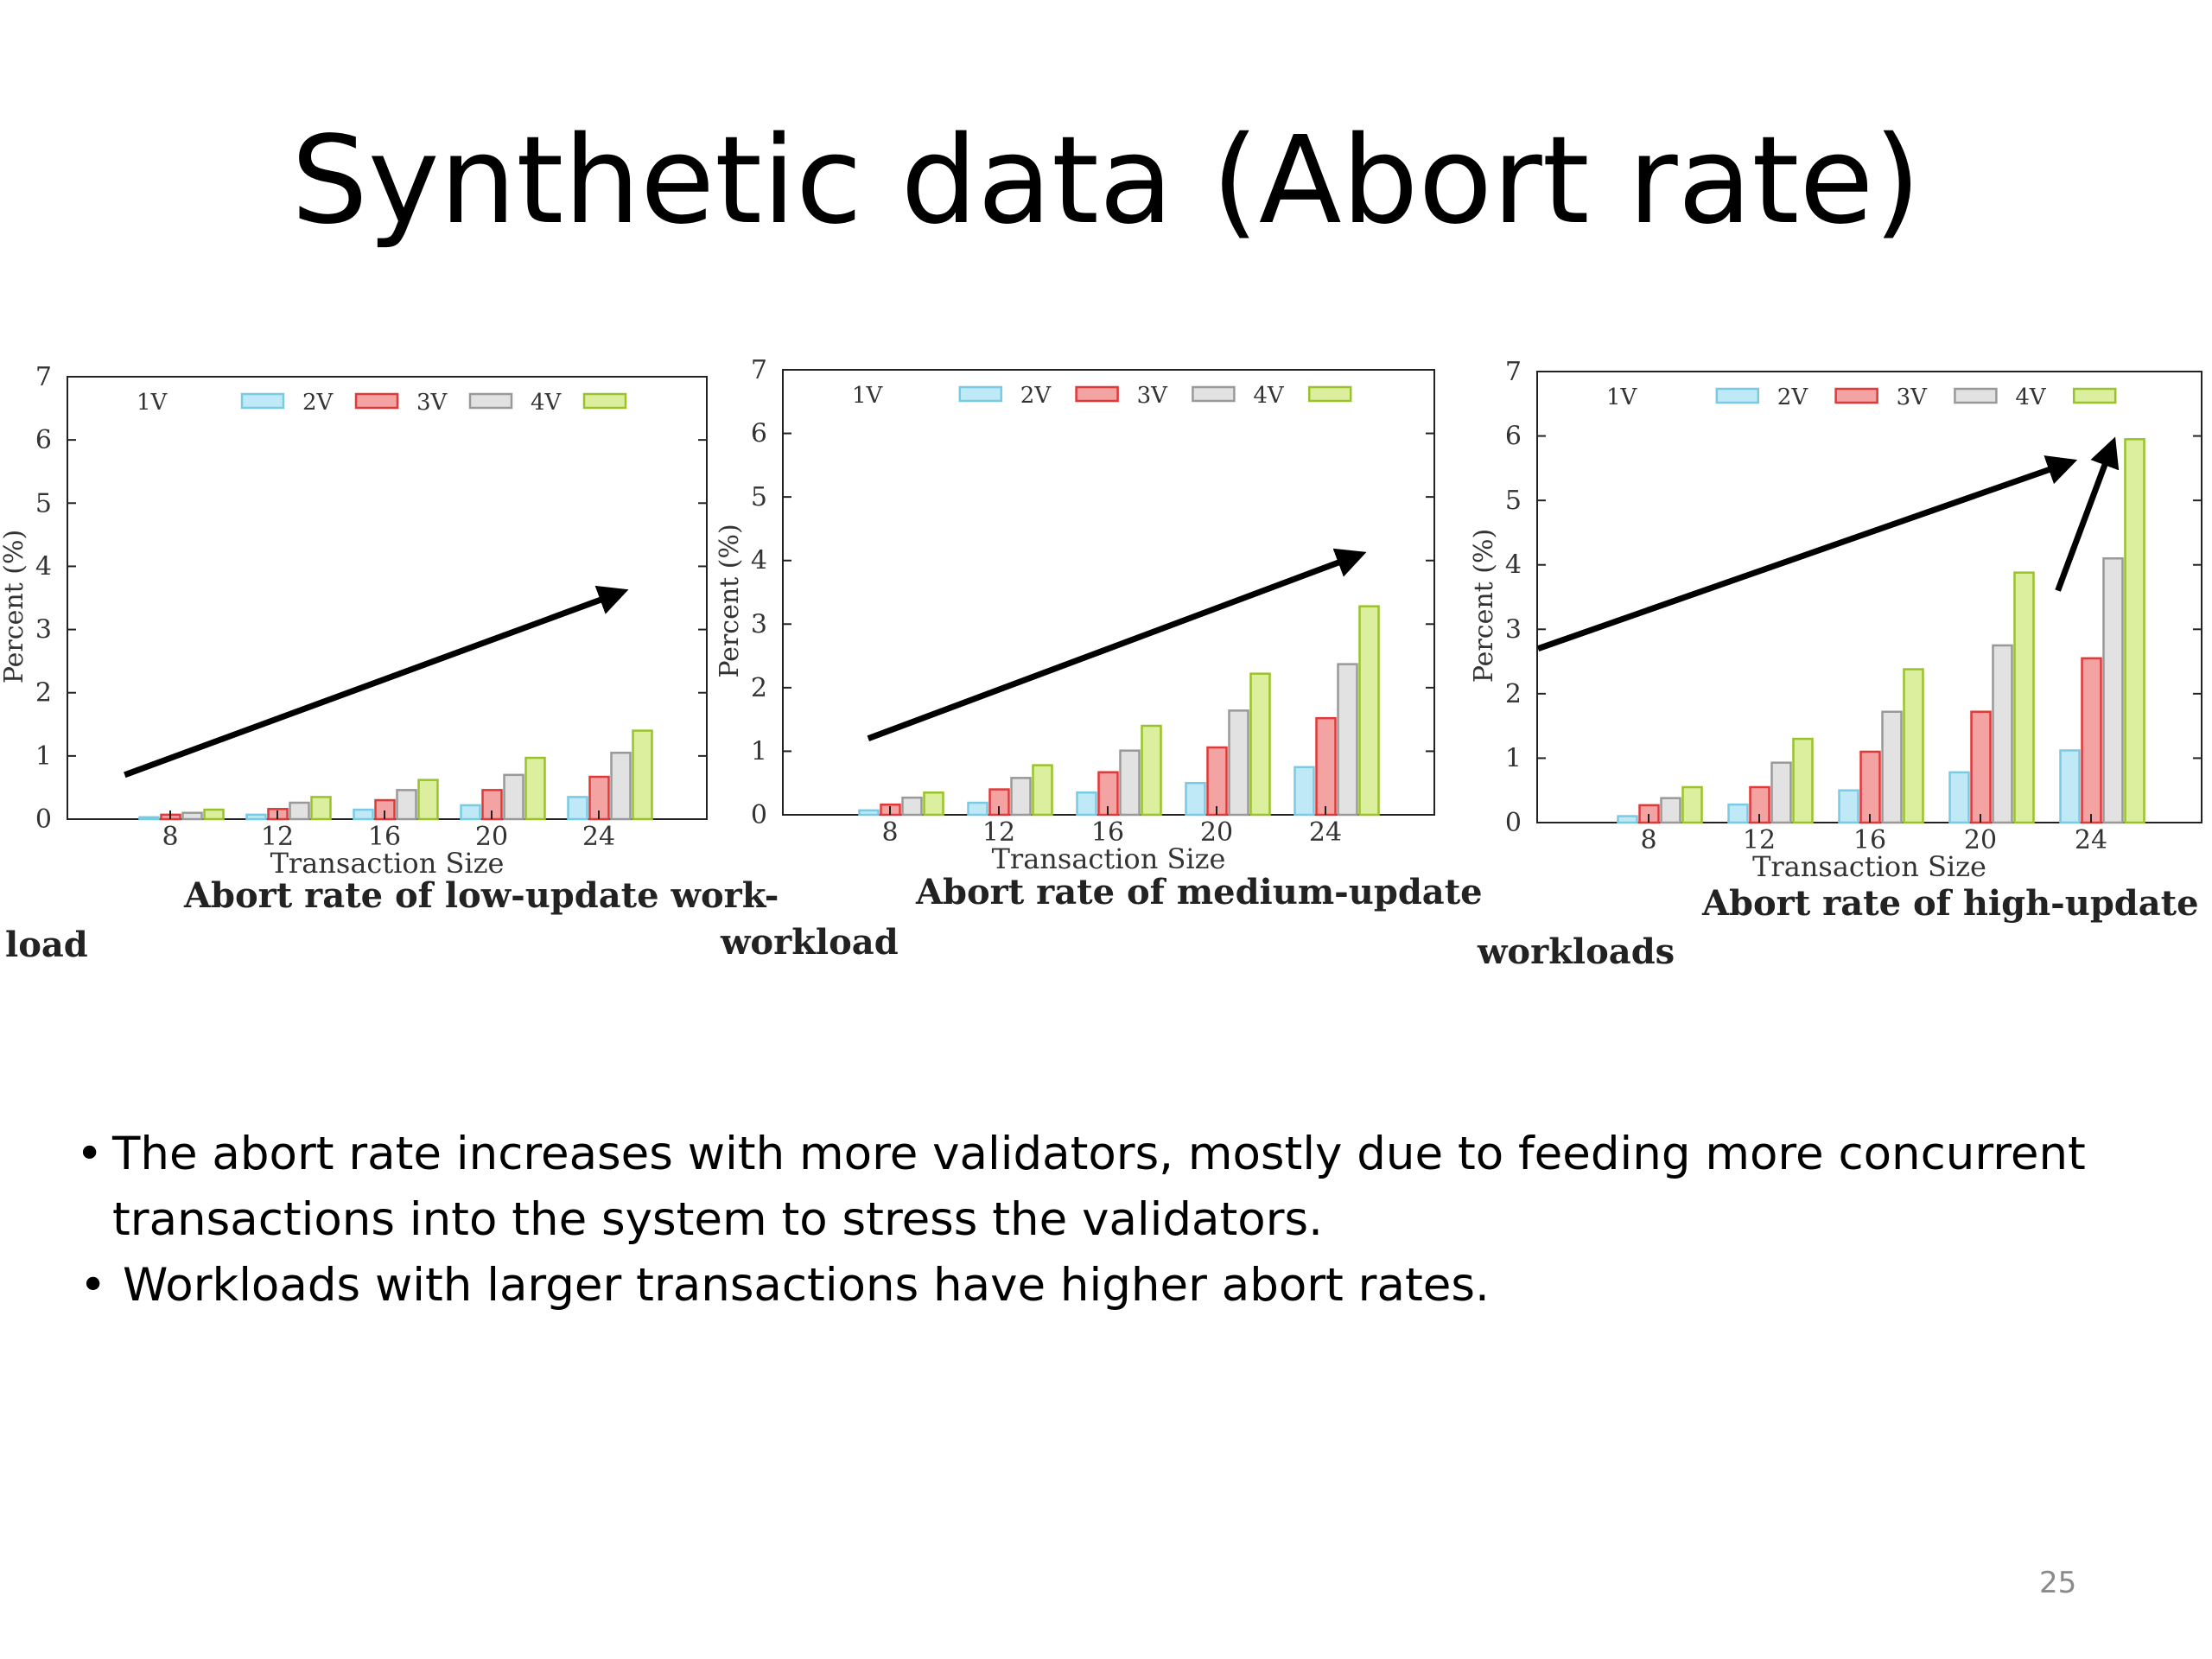  What do you see at coordinates (2031, 397) in the screenshot?
I see `legend-label: 4V` at bounding box center [2031, 397].